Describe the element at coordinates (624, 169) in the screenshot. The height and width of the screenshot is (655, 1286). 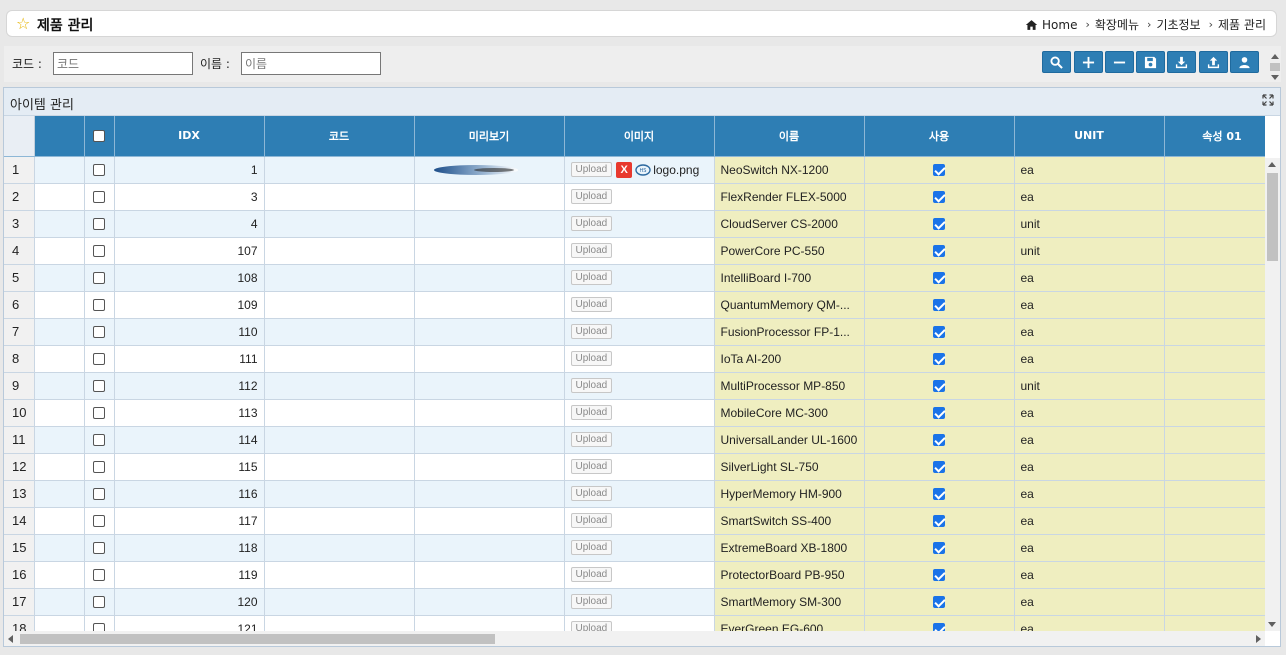
I see `delete-image-button: X` at that location.